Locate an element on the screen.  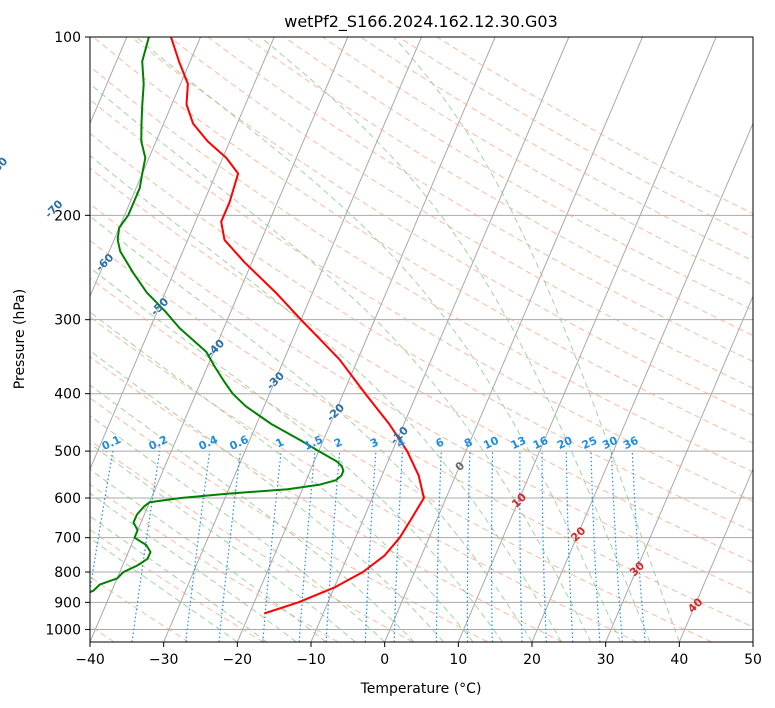
x-tick-label: −10 is located at coordinates (311, 660).